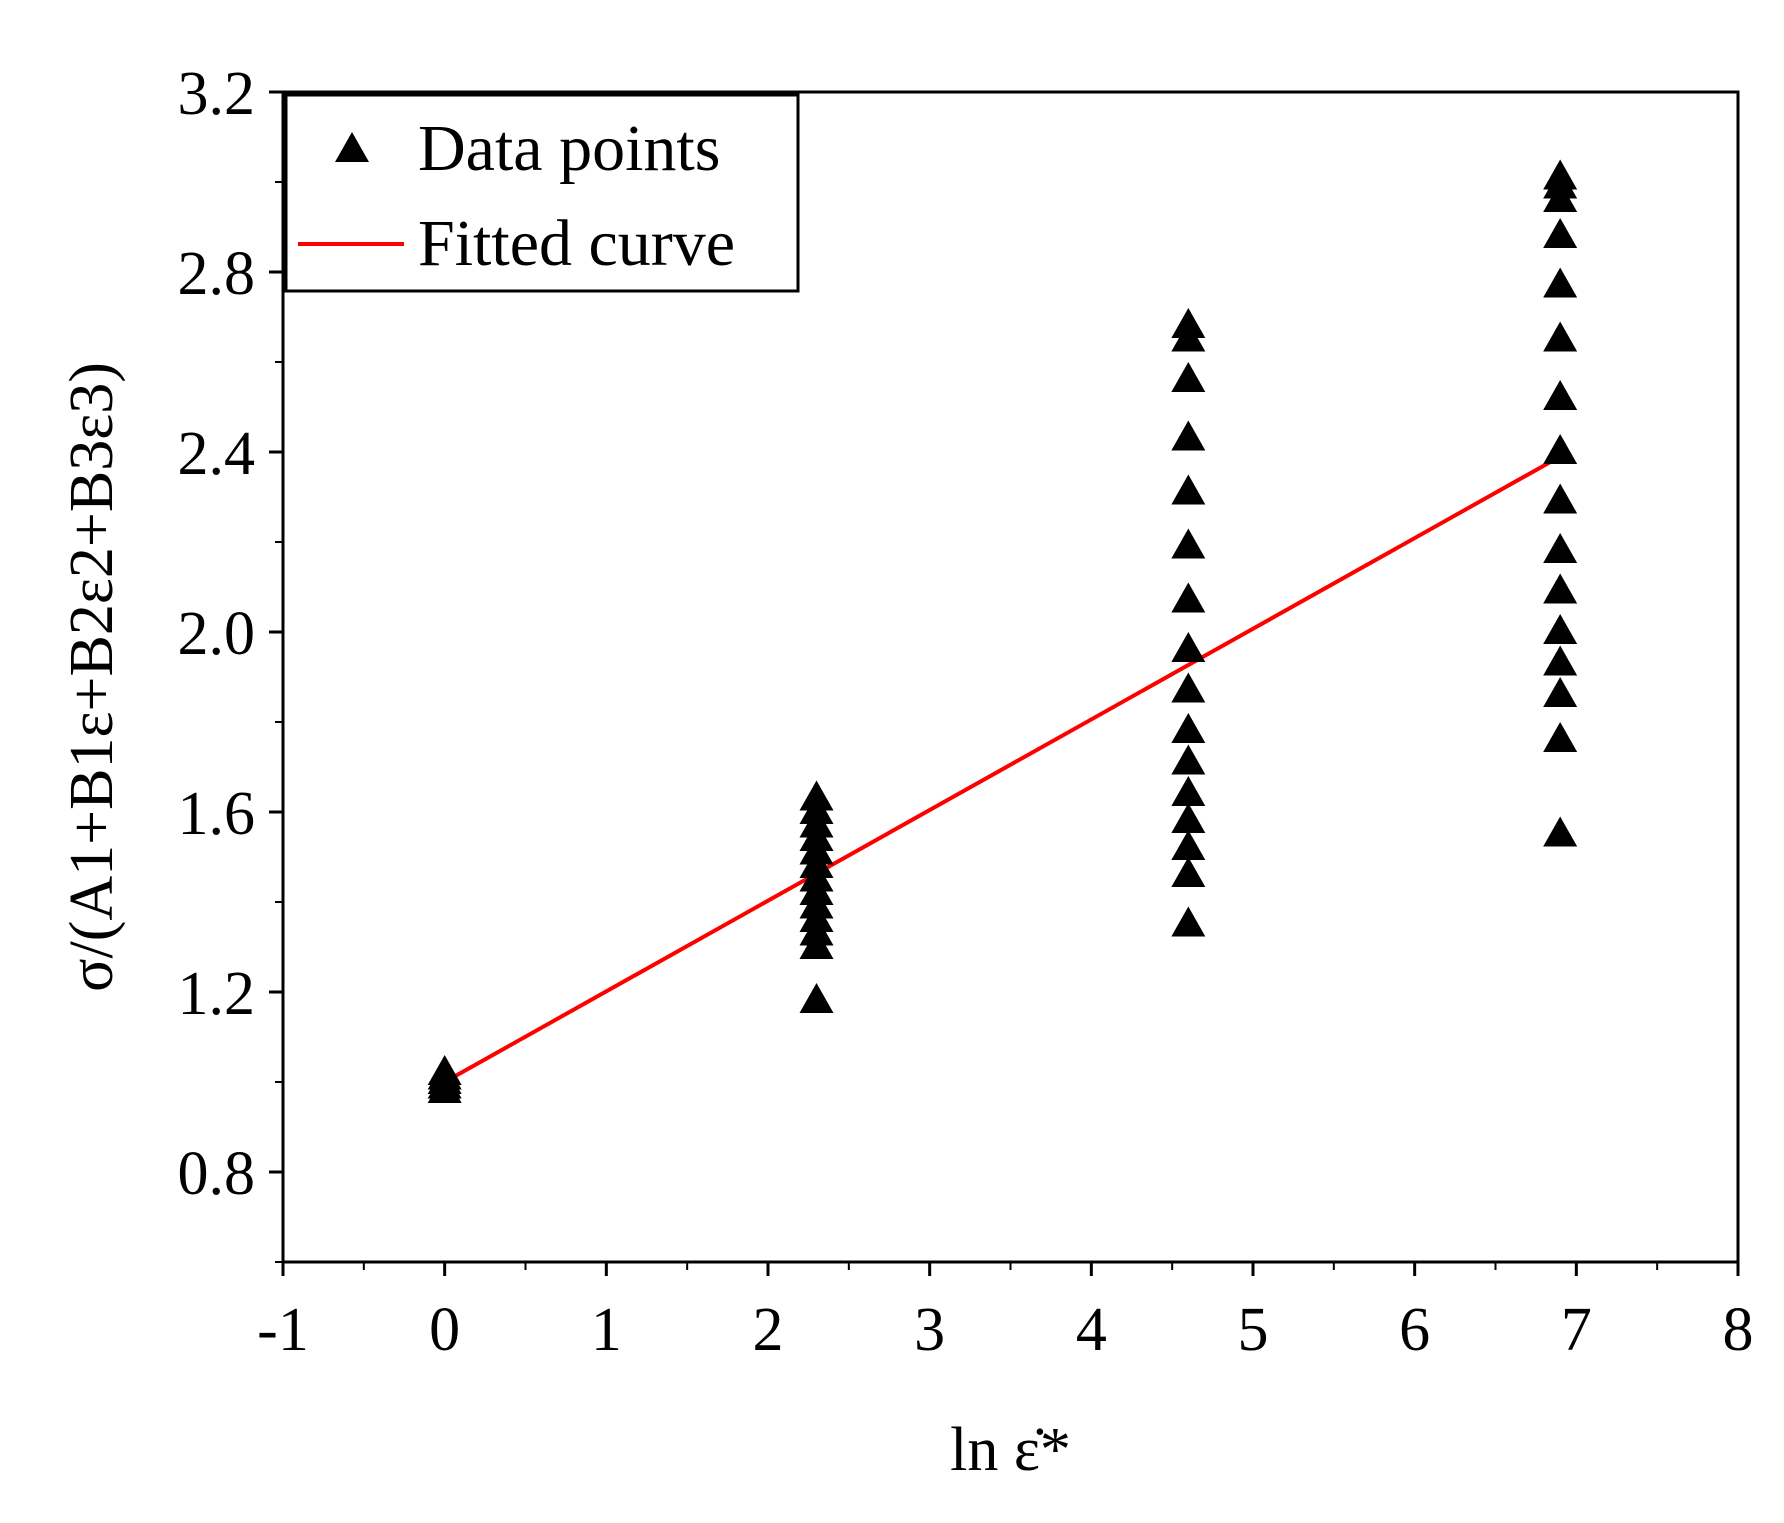  Describe the element at coordinates (217, 274) in the screenshot. I see `y-tick-label: 2.8` at that location.